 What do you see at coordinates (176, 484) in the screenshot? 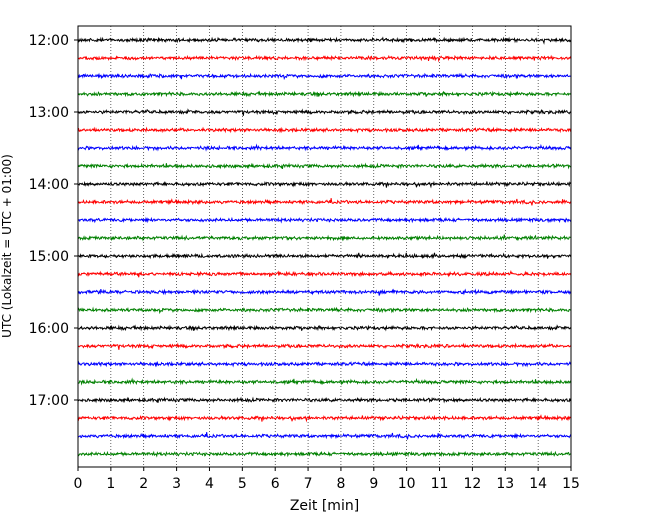
I see `x-tick-label: 3` at bounding box center [176, 484].